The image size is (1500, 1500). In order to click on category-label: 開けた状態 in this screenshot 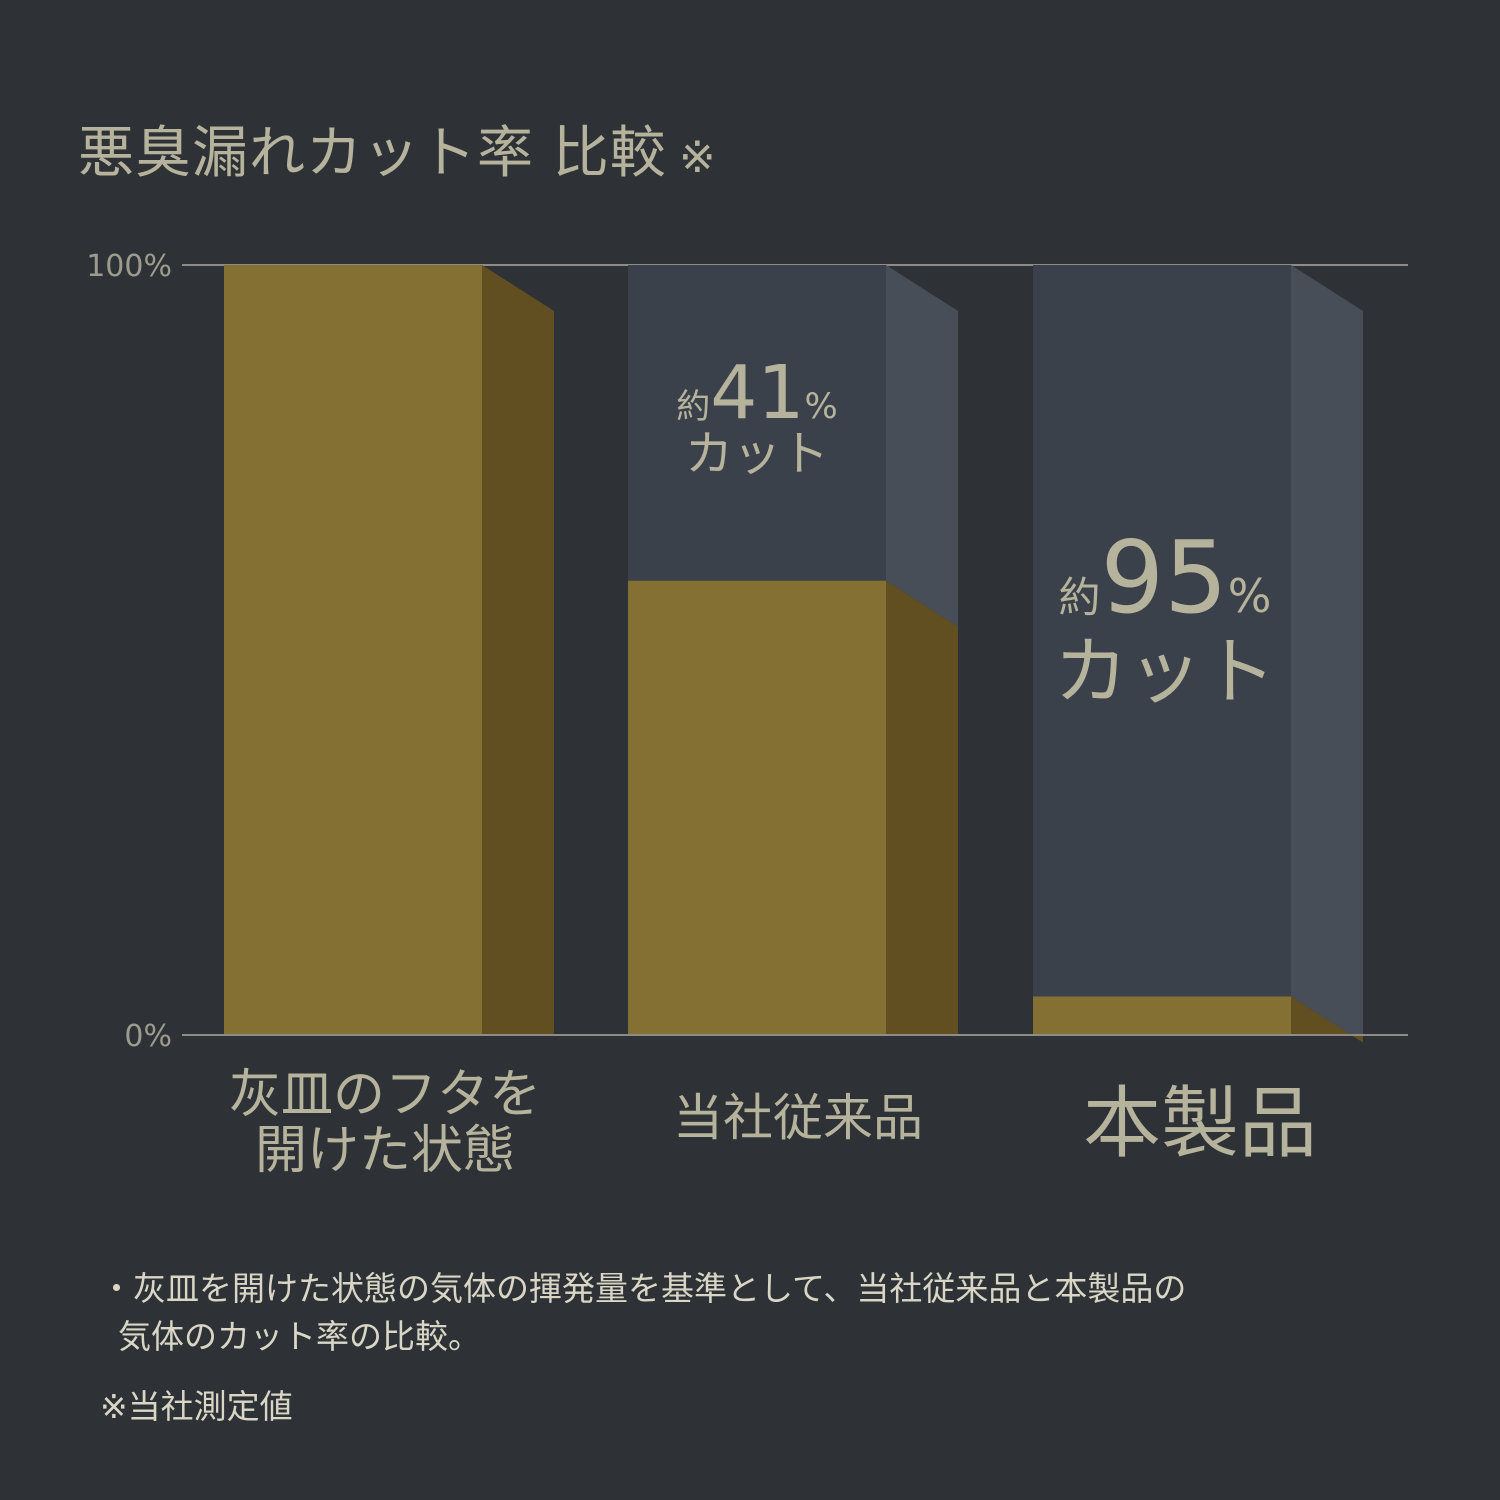, I will do `click(385, 1151)`.